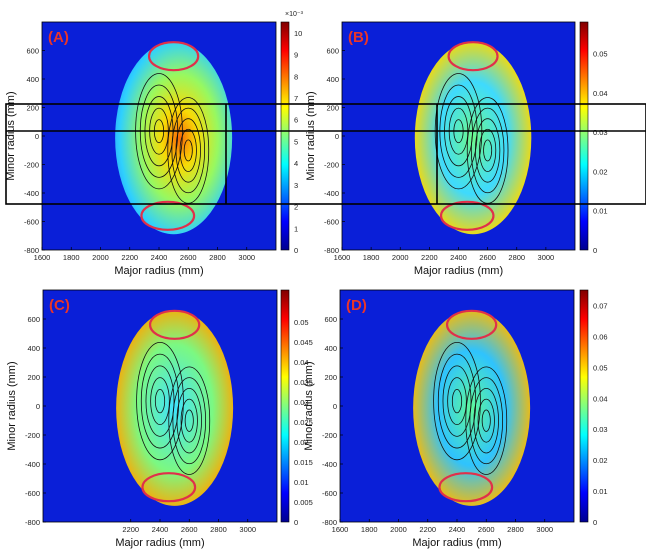  I want to click on colorbar-tick-label: 1, so click(296, 228).